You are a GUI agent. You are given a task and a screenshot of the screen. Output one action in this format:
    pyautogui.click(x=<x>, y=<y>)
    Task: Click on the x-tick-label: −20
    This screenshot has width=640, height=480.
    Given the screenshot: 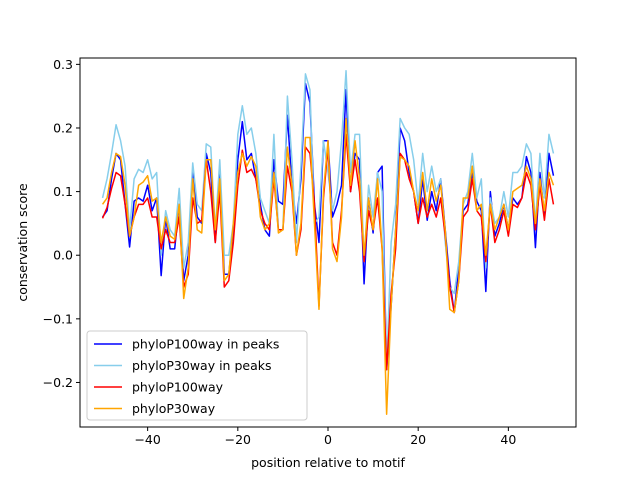 What is the action you would take?
    pyautogui.click(x=238, y=439)
    